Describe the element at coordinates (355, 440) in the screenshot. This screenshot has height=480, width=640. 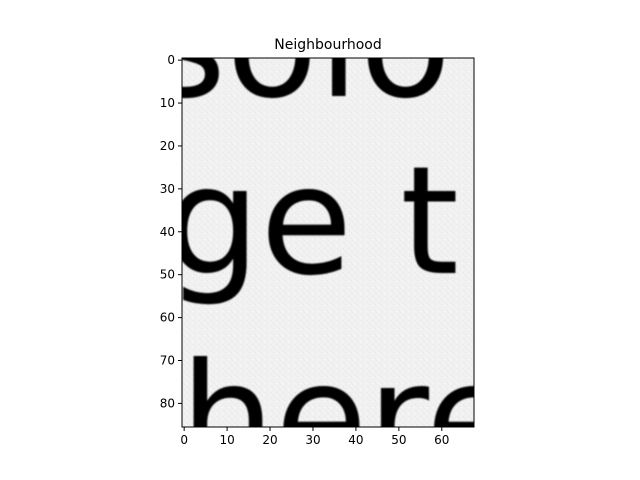
I see `x-tick-label: 40` at that location.